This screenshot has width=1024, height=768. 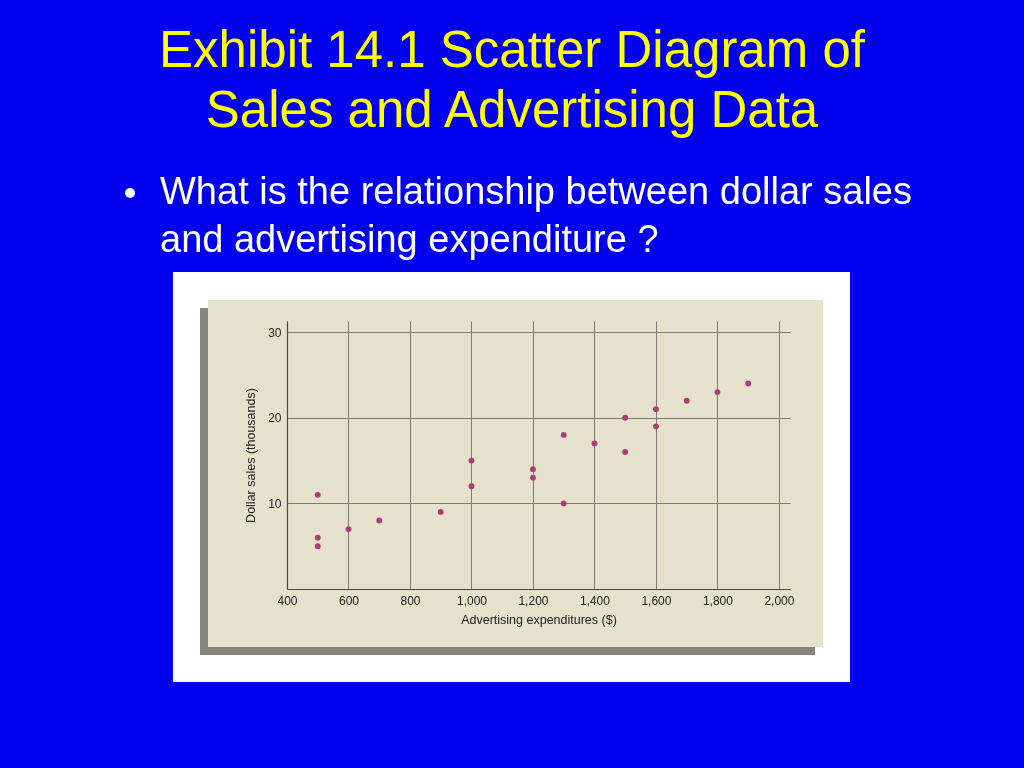 I want to click on x-tick-label: 800, so click(x=410, y=600).